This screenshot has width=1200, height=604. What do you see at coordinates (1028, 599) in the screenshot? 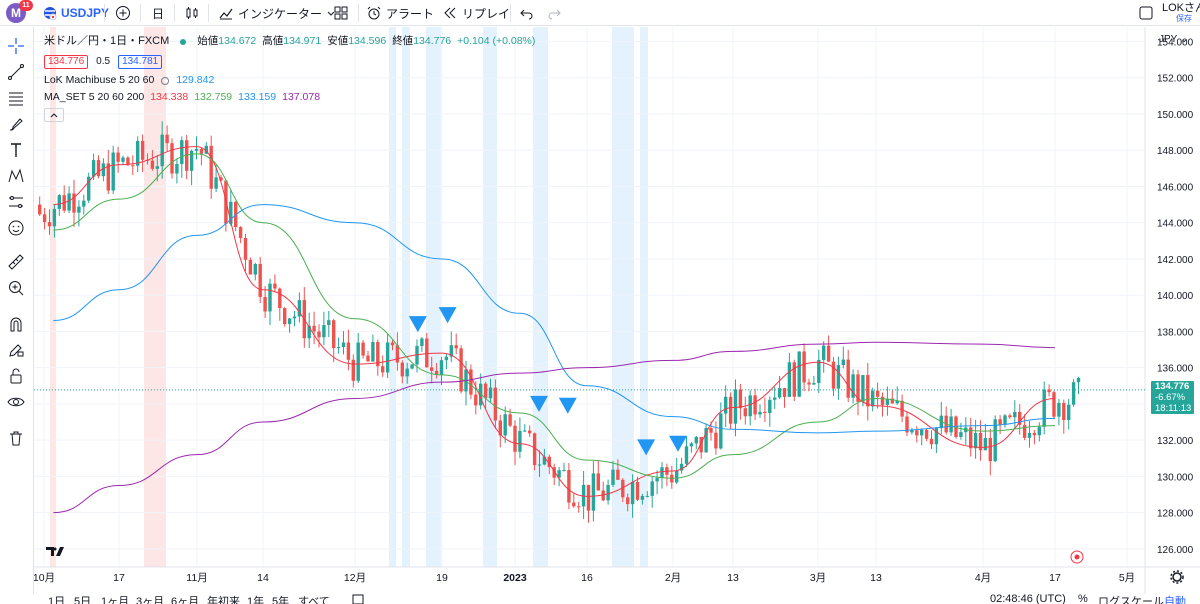
I see `utc-clock: 02:48:46 (UTC)` at bounding box center [1028, 599].